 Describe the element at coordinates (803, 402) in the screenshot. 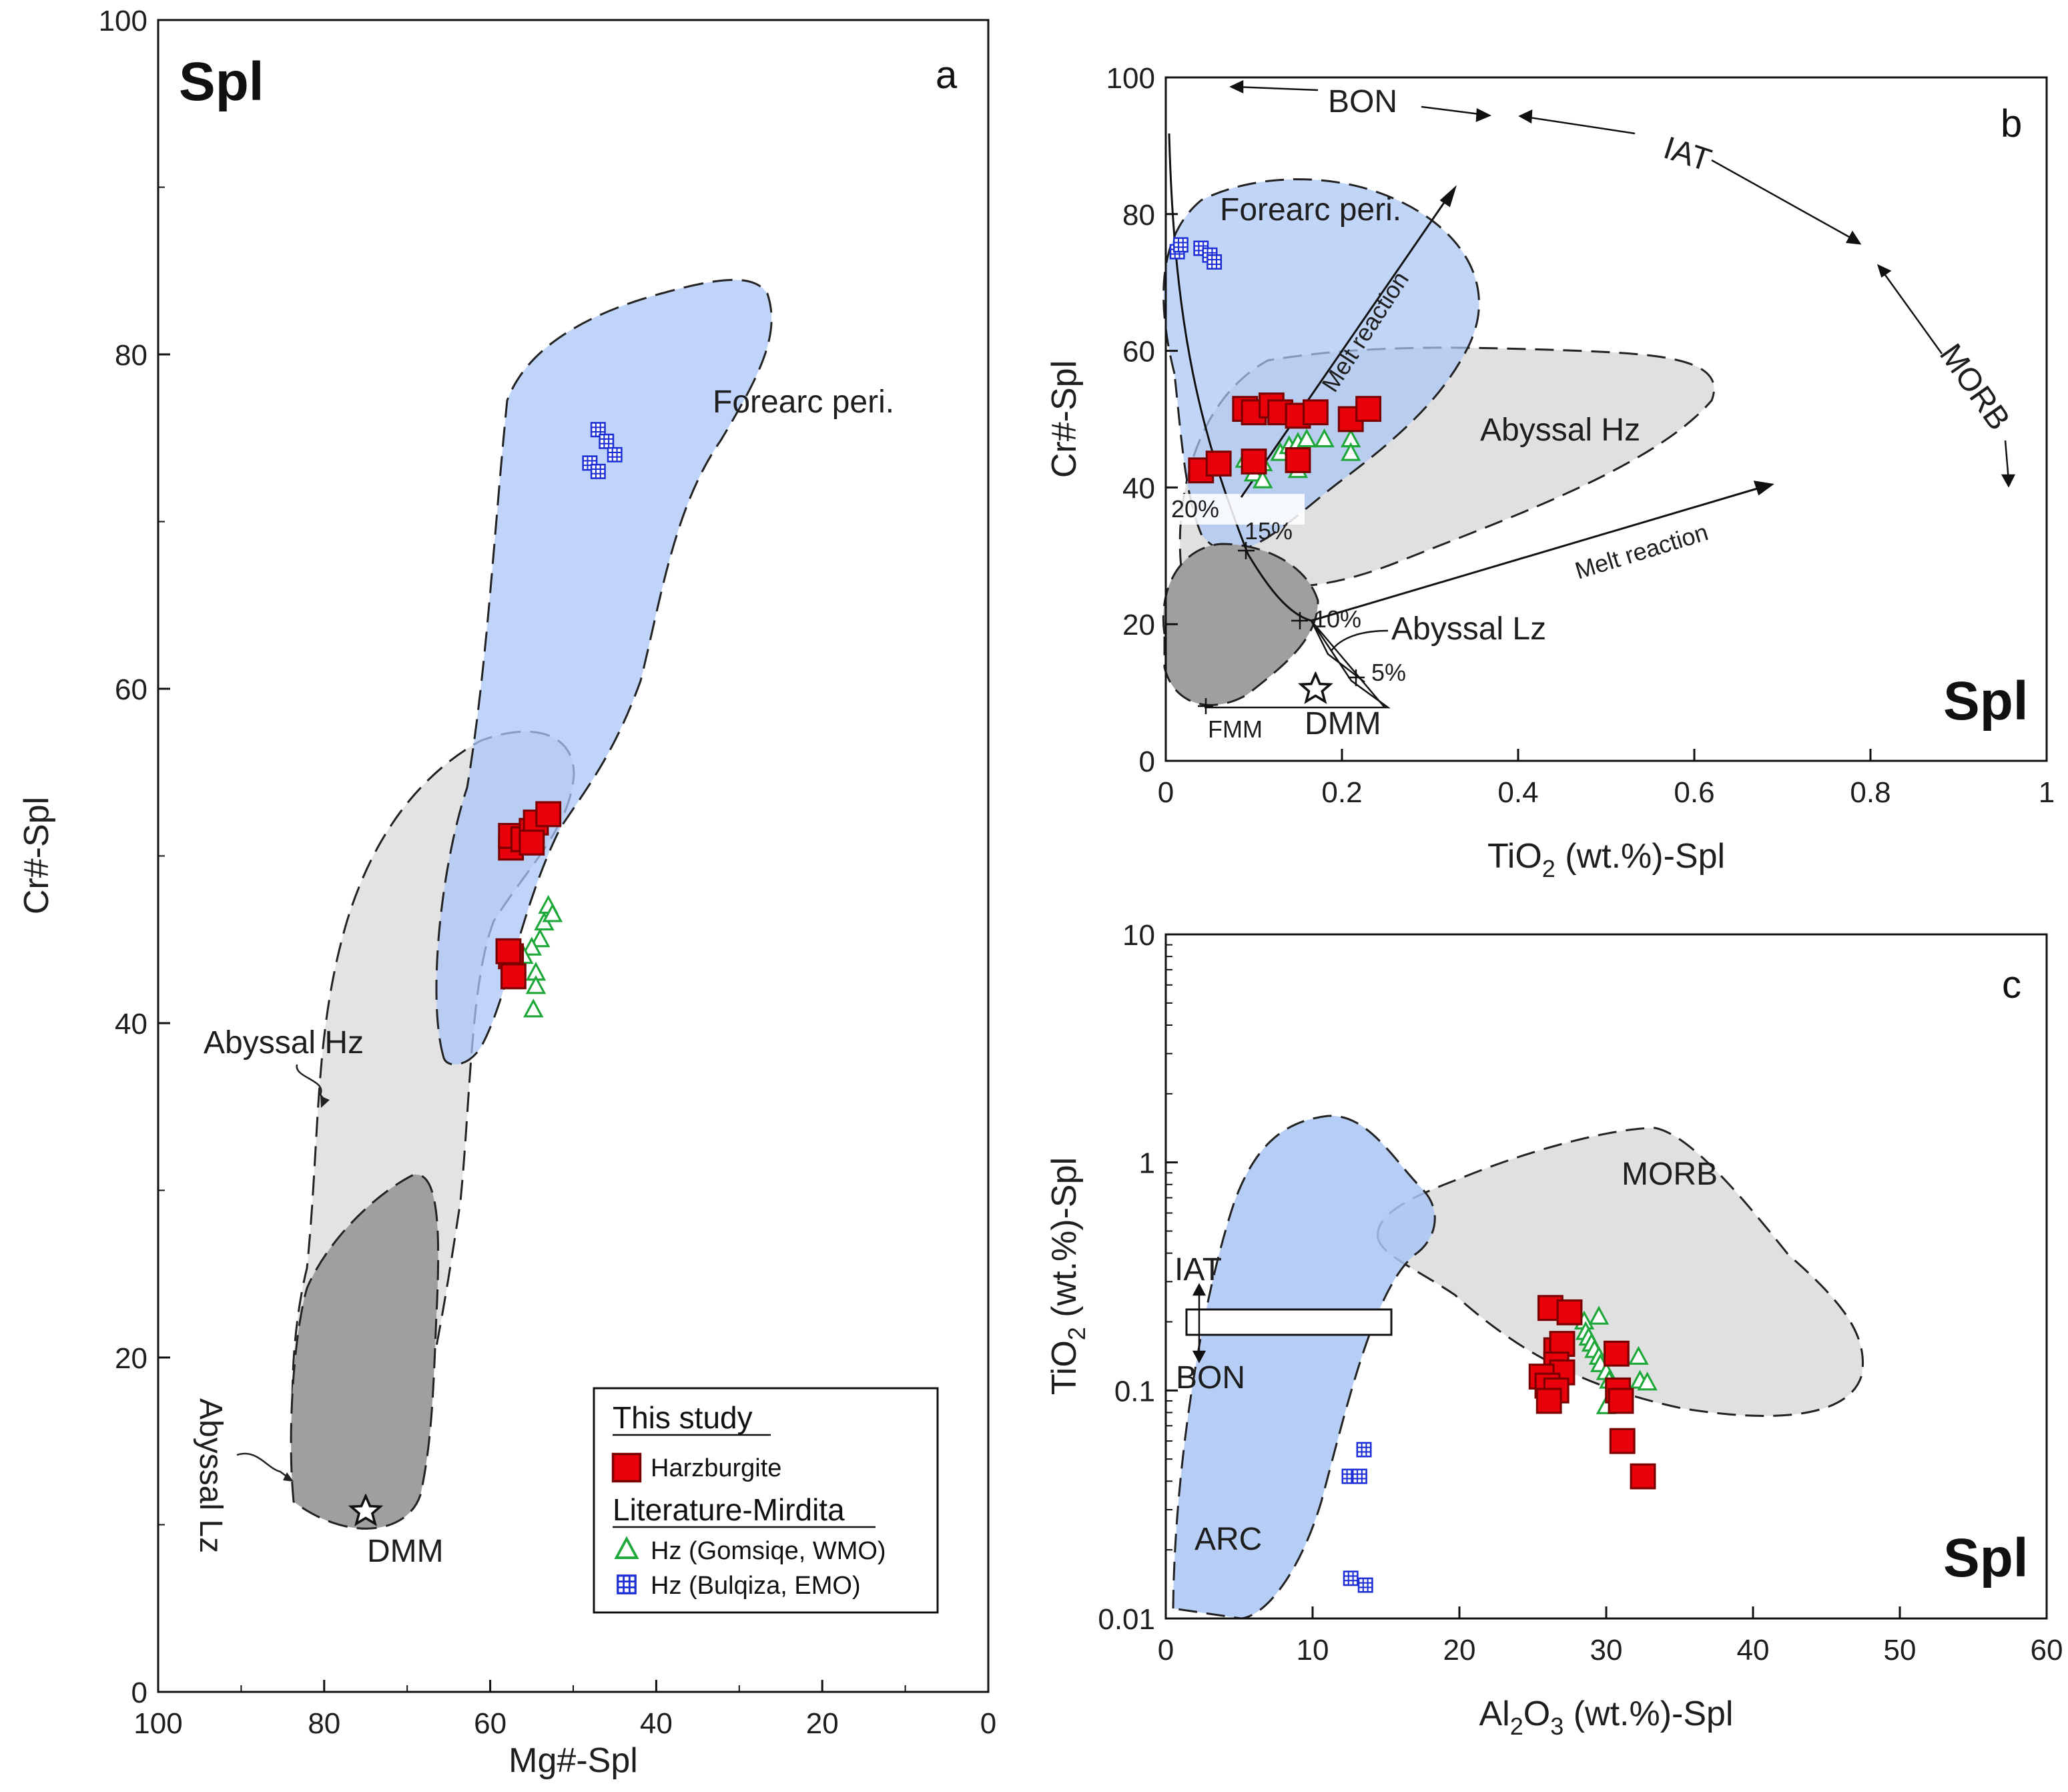

I see `label-forearc-a: Forearc peri.` at that location.